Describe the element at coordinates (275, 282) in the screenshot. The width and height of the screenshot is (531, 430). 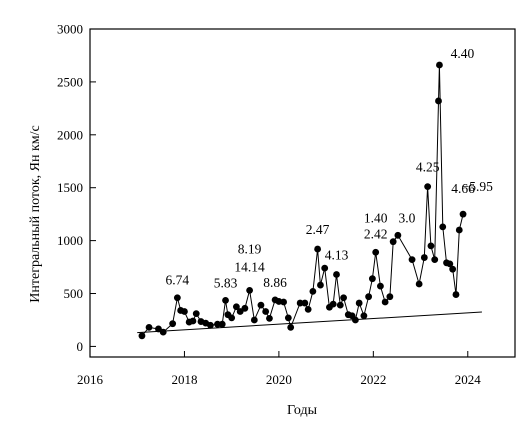
I see `data-label: 8.86` at that location.